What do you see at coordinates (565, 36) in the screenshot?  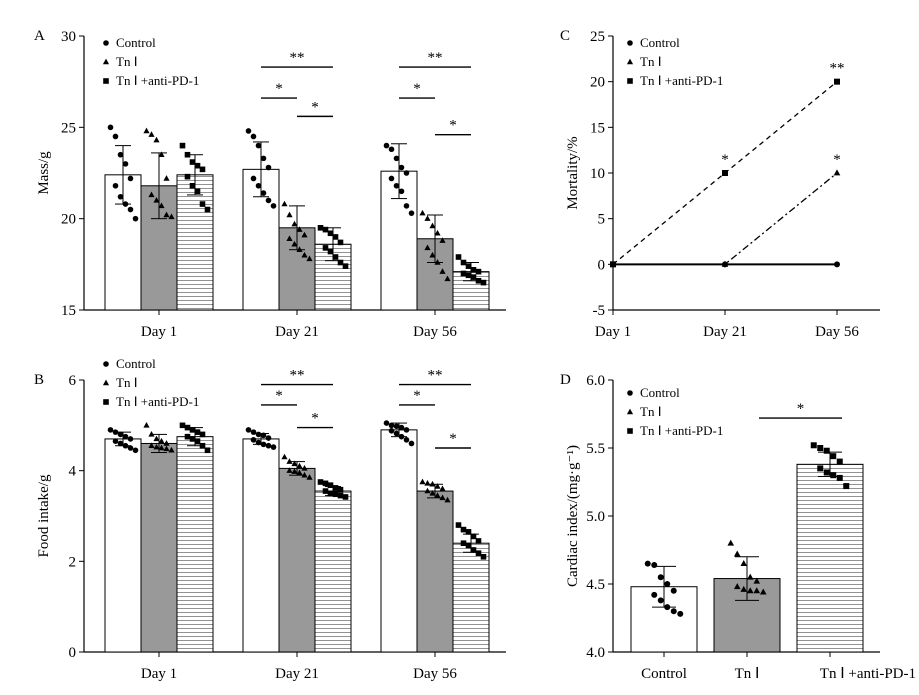 I see `panel-letter: C` at bounding box center [565, 36].